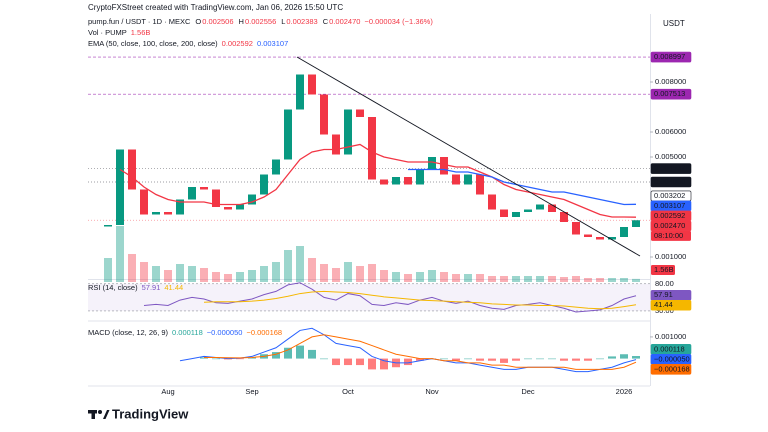  I want to click on price-box-label: 0.007513, so click(669, 93).